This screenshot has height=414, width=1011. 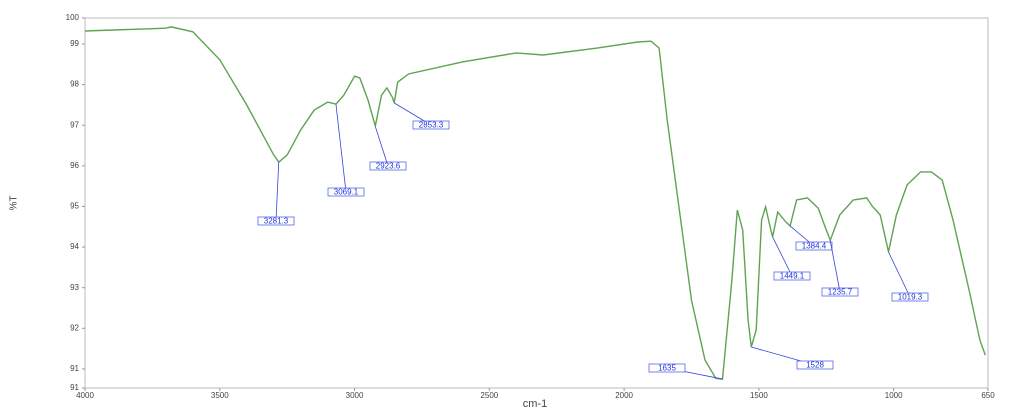 I want to click on annotation-label: 3069.1, so click(x=346, y=192).